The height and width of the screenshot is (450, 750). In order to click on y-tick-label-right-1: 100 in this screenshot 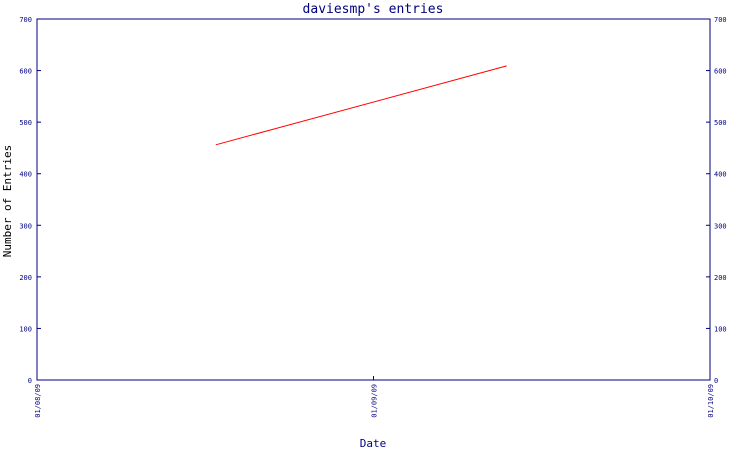, I will do `click(720, 329)`.